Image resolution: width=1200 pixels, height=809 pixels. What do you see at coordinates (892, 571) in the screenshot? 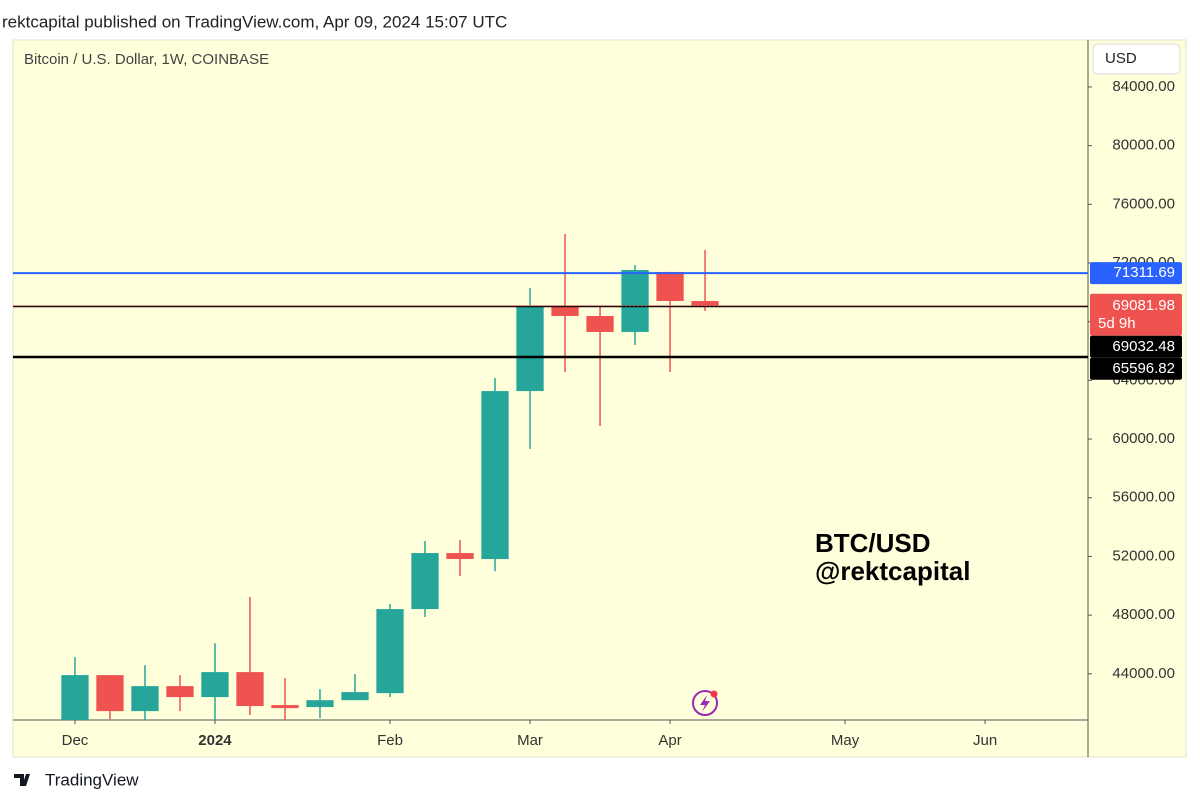
I see `annotation: @rektcapital` at bounding box center [892, 571].